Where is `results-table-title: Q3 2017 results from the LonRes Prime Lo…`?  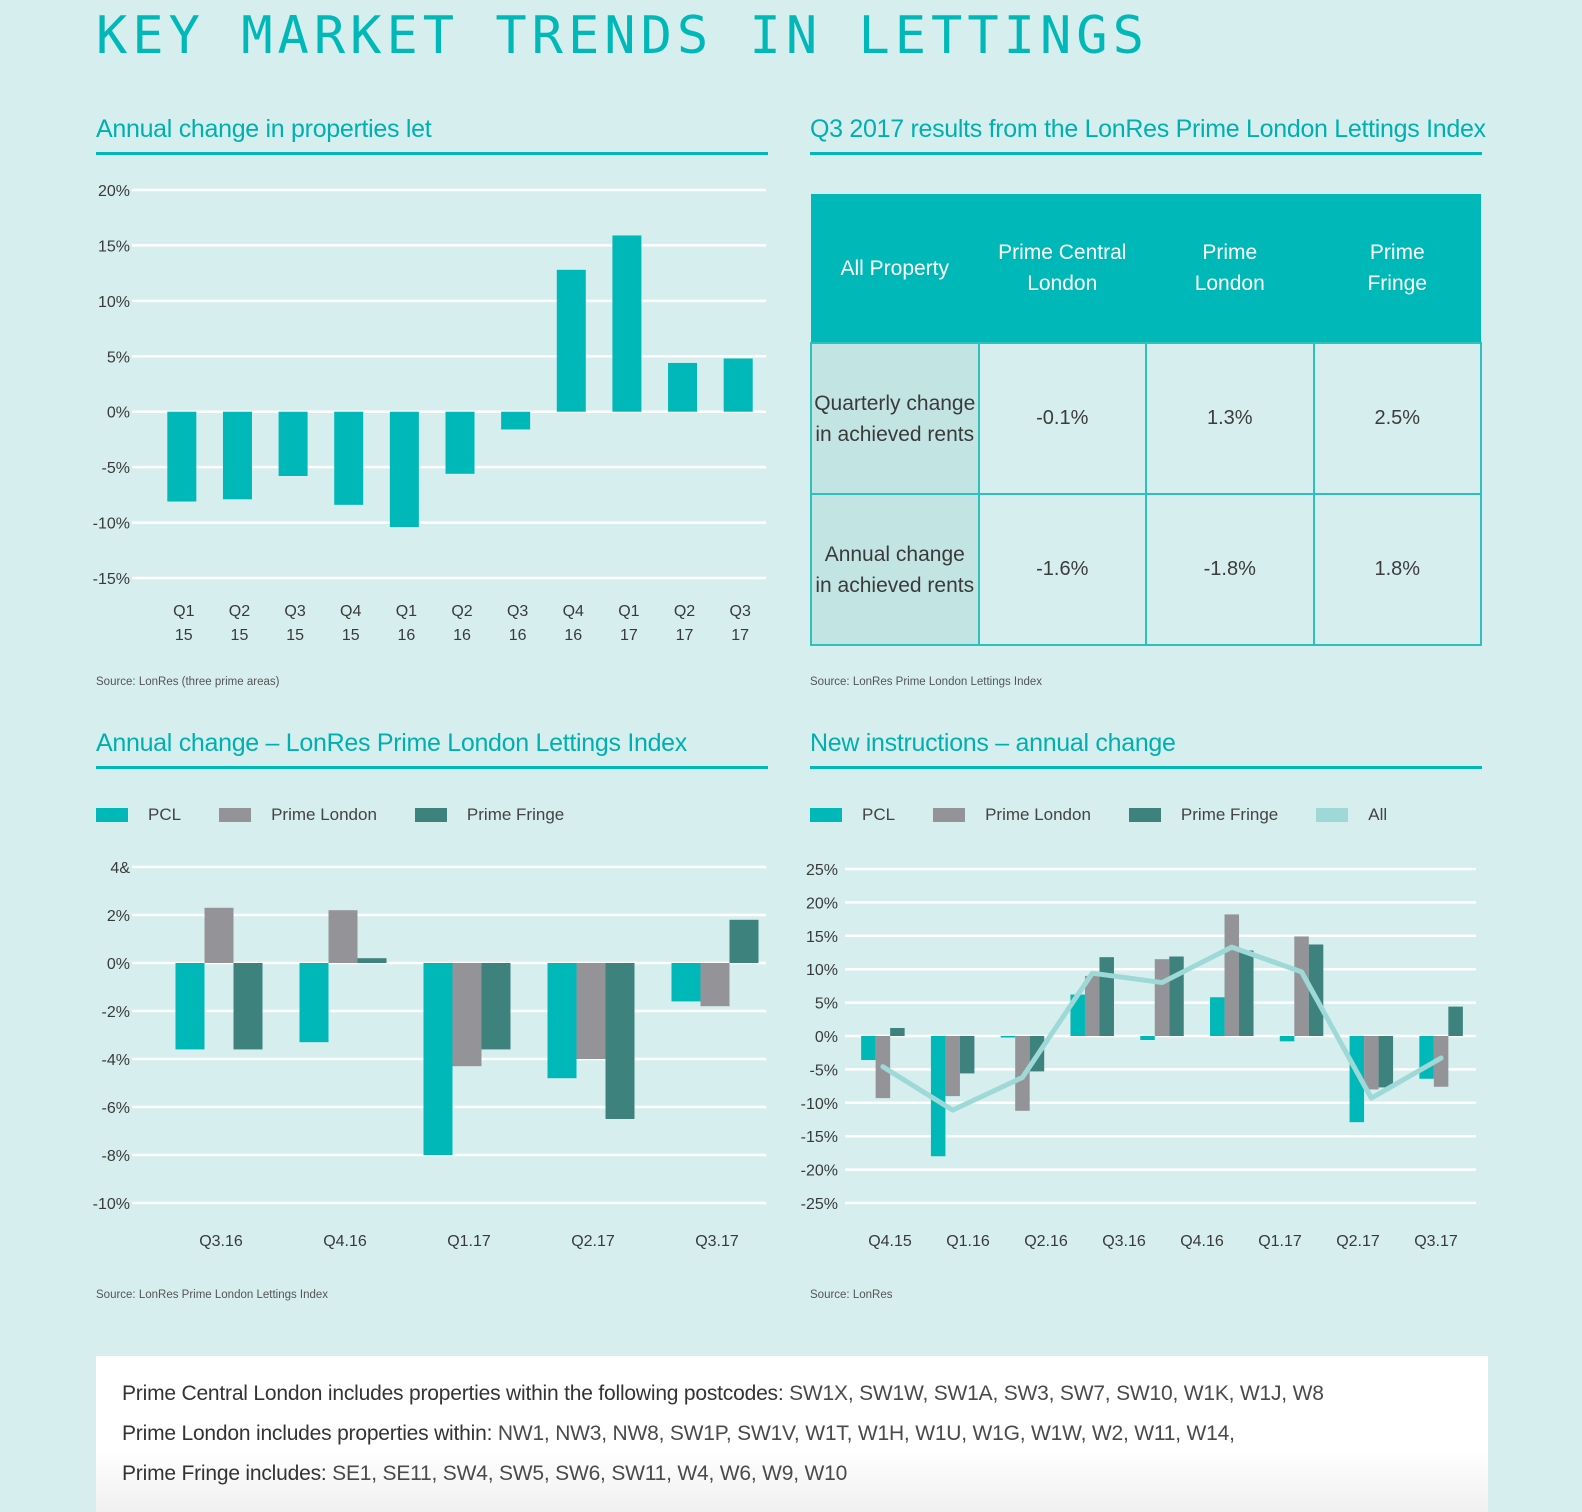
results-table-title: Q3 2017 results from the LonRes Prime Lo… is located at coordinates (1148, 133).